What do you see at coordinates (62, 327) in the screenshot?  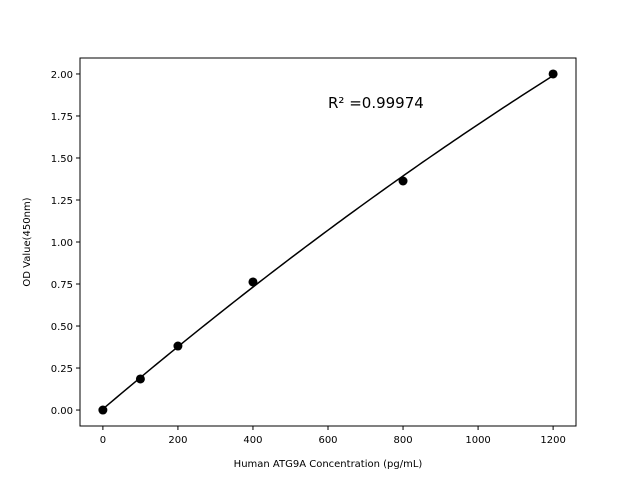 I see `y-tick-label: 0.50` at bounding box center [62, 327].